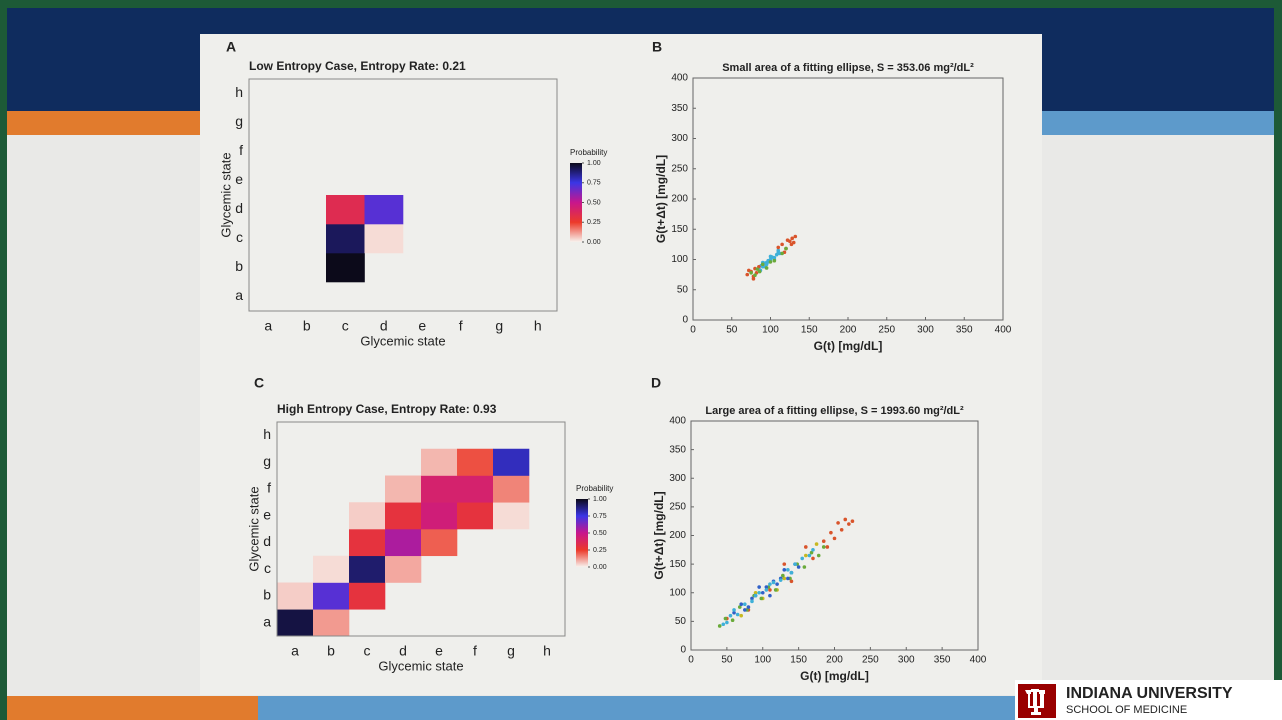 Image resolution: width=1282 pixels, height=720 pixels. I want to click on y-tick-label: c, so click(267, 568).